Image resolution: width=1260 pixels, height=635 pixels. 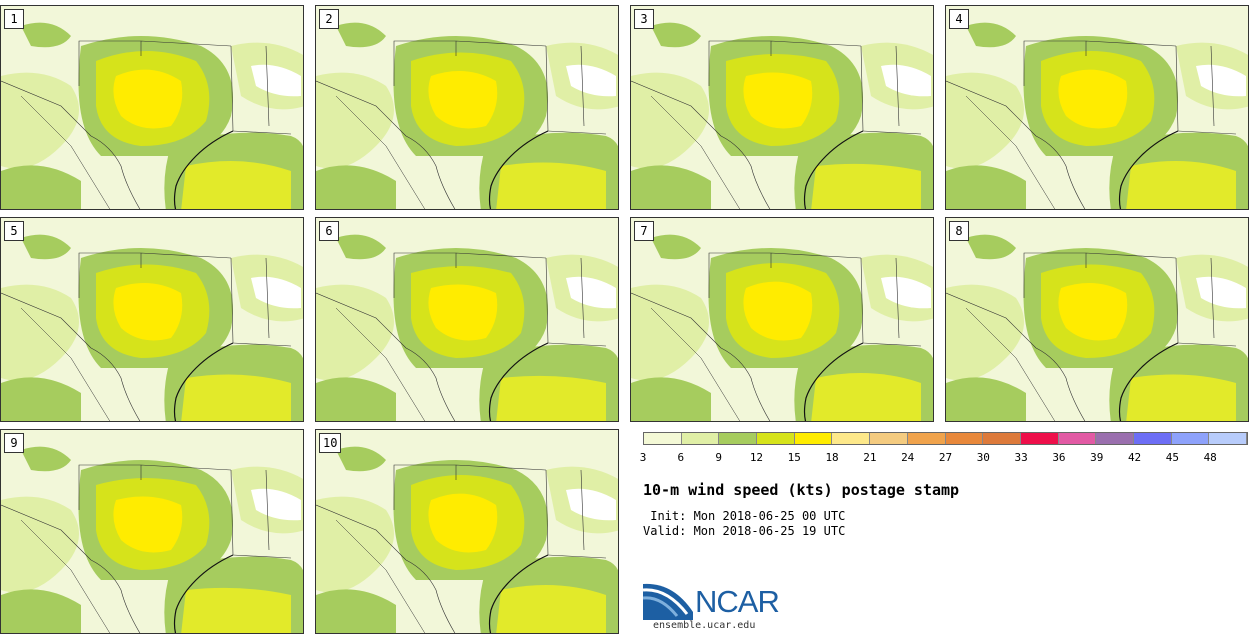 I want to click on legend-tick-label: 27, so click(x=945, y=457).